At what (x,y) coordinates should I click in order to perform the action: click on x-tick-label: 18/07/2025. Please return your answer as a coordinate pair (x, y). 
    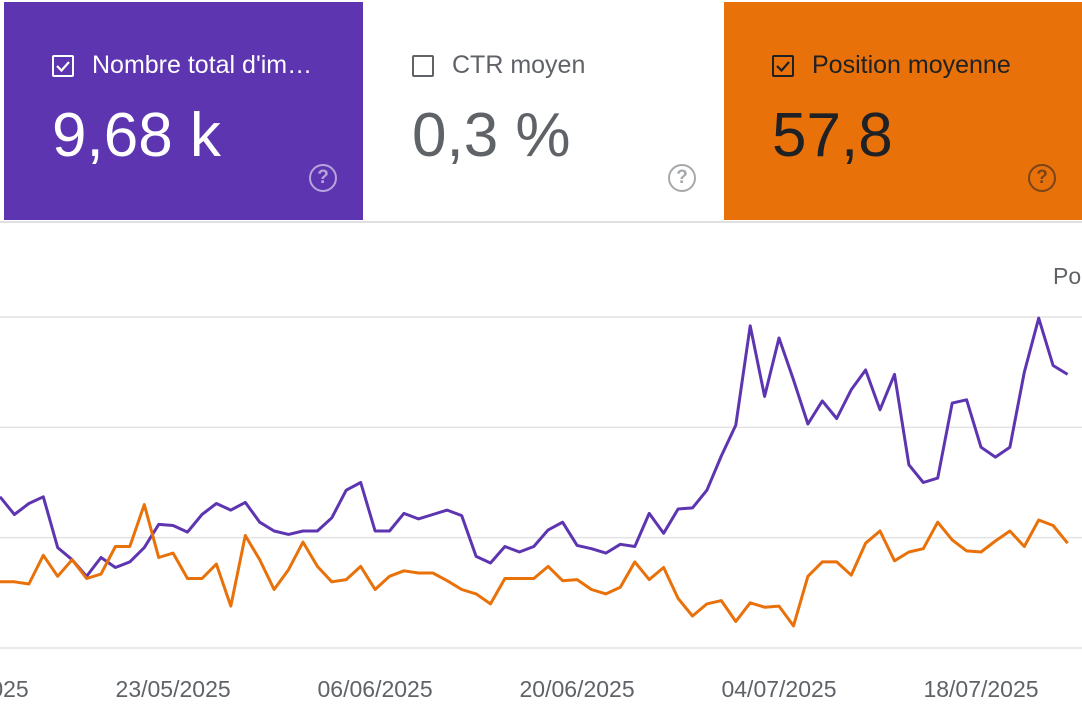
    Looking at the image, I should click on (980, 689).